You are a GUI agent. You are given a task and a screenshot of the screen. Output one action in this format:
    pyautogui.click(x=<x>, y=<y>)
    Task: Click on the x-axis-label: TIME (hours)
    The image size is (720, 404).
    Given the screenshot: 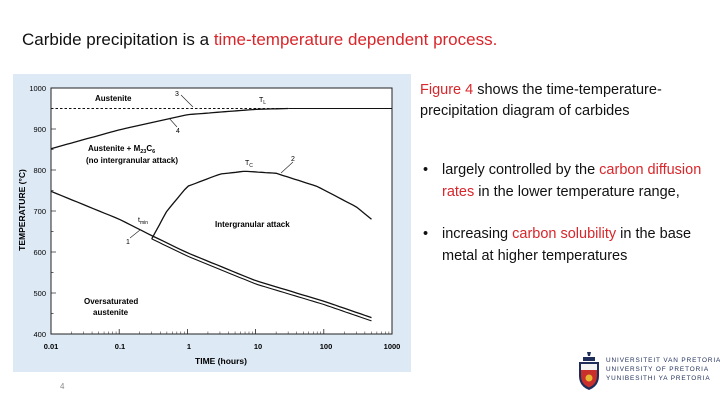 What is the action you would take?
    pyautogui.click(x=221, y=361)
    